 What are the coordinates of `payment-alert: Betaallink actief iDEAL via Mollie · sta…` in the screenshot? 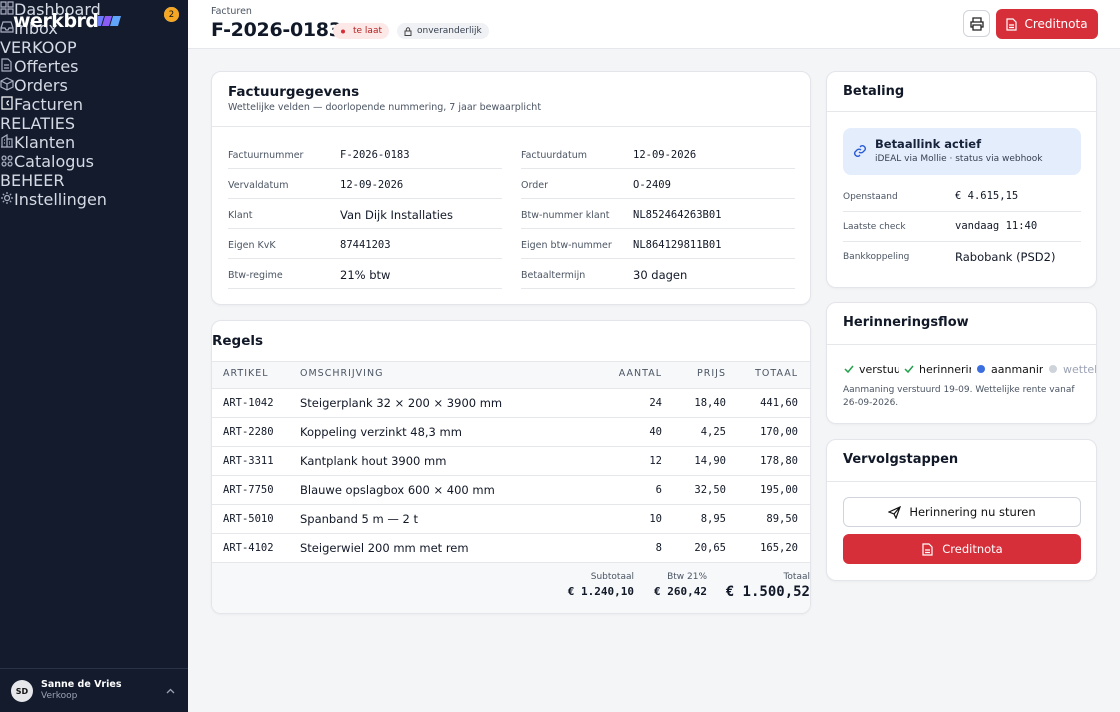 It's located at (962, 151).